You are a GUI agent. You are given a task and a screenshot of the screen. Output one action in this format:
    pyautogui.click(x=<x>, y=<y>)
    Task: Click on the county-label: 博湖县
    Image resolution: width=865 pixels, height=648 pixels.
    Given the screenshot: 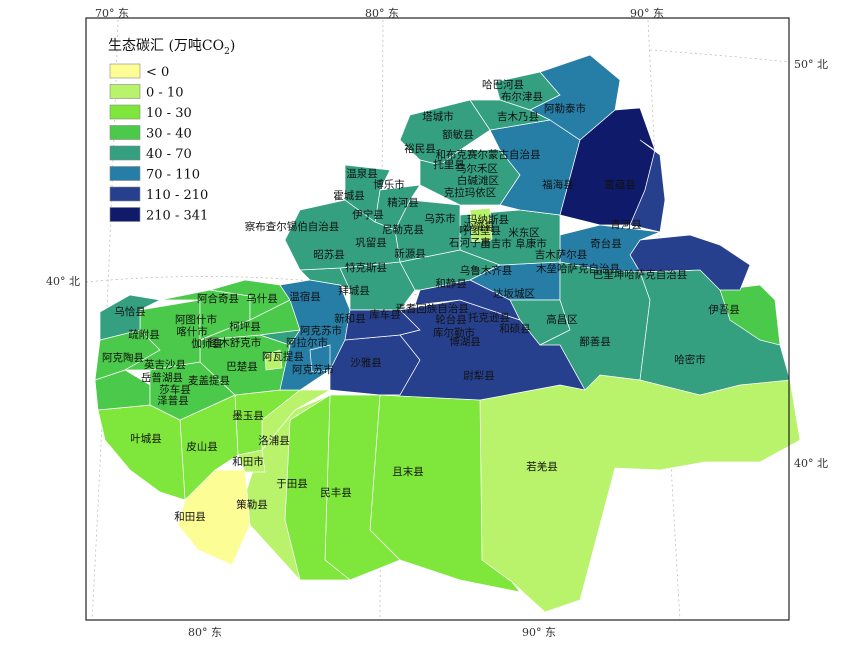 What is the action you would take?
    pyautogui.click(x=465, y=341)
    